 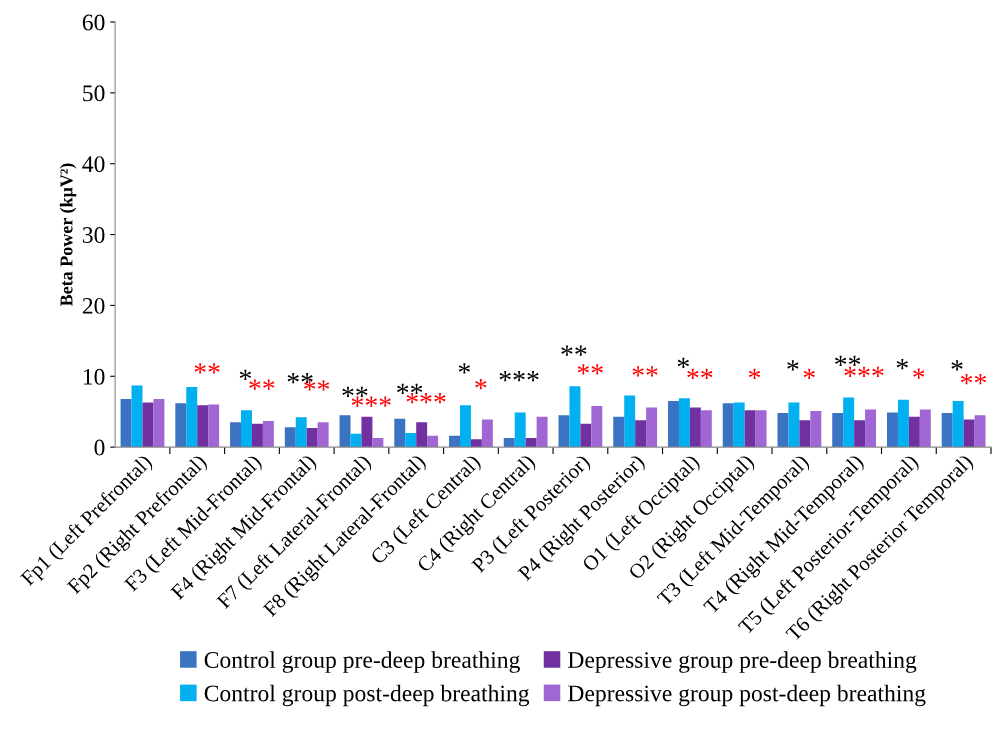 What do you see at coordinates (94, 376) in the screenshot?
I see `y-tick-label: 10` at bounding box center [94, 376].